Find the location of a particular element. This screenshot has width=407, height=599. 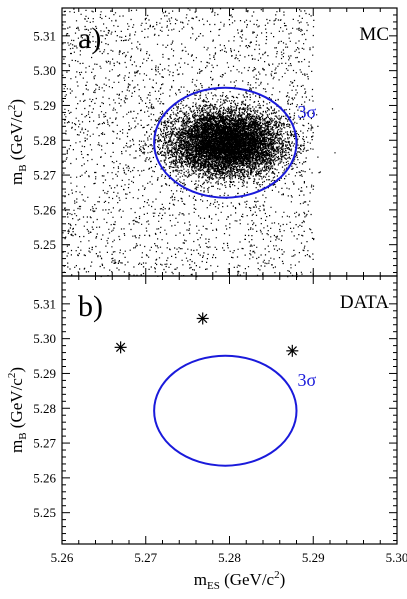

data-sigma-label: 3σ is located at coordinates (307, 380).